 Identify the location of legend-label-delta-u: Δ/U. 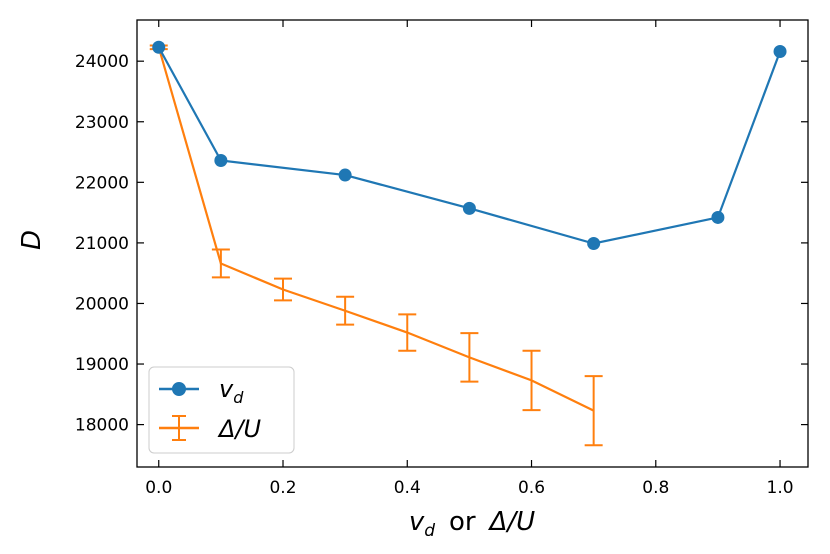
(239, 429).